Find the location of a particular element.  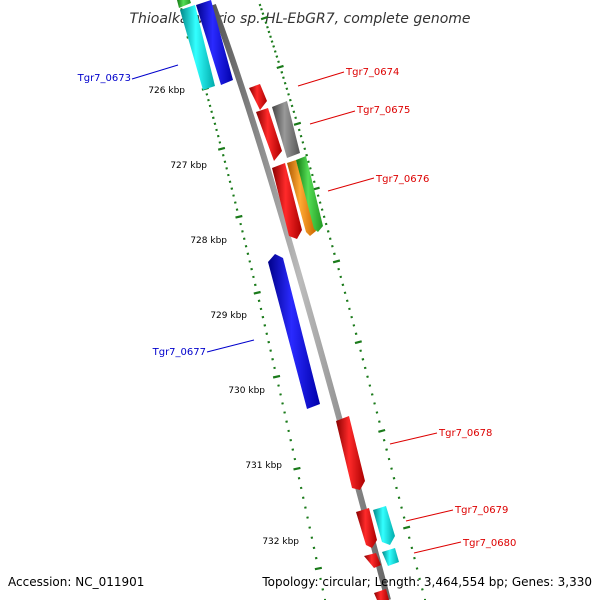

gene-label: Tgr7_0673 is located at coordinates (104, 78).